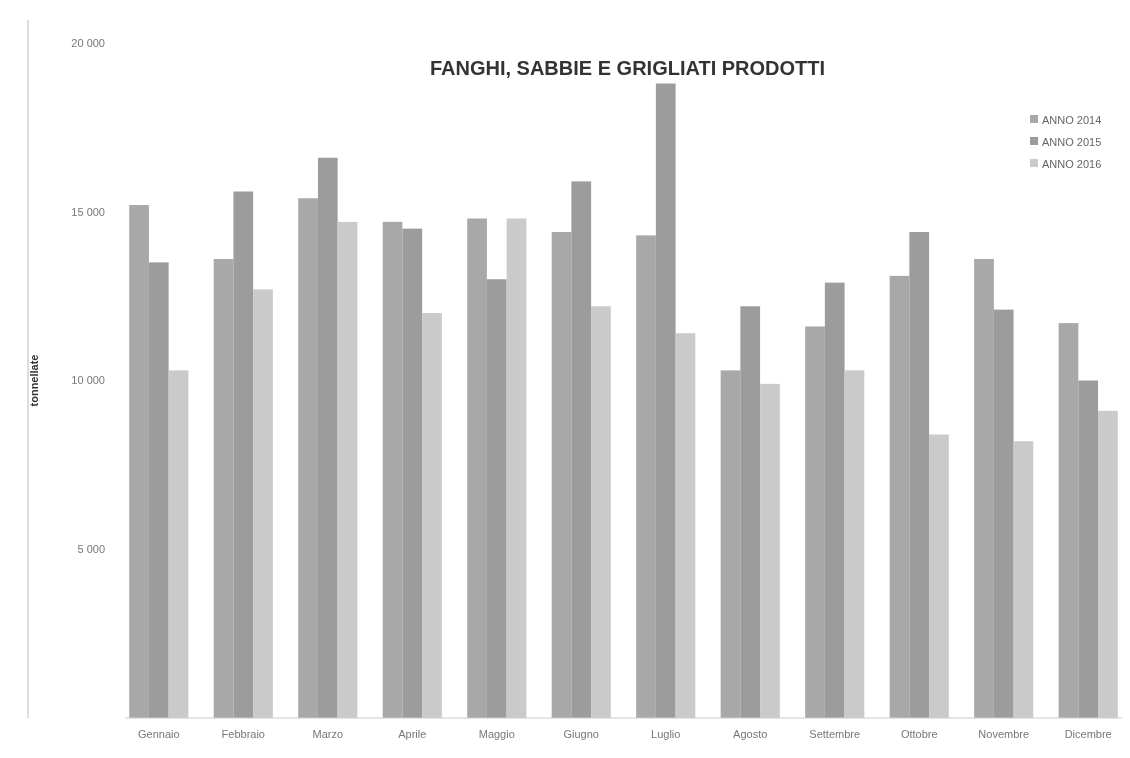  What do you see at coordinates (1088, 734) in the screenshot?
I see `x-tick-label: Dicembre` at bounding box center [1088, 734].